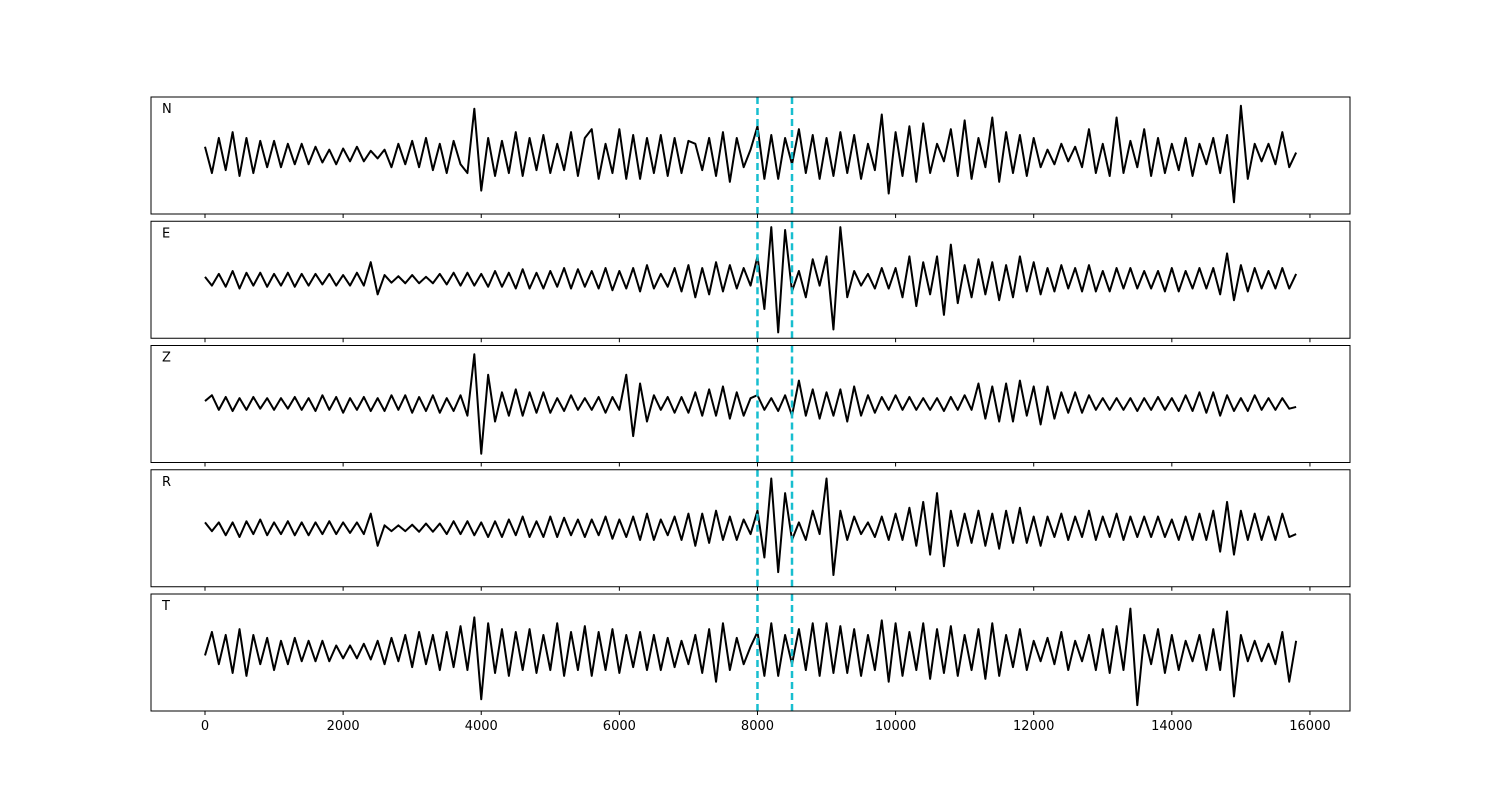 The image size is (1500, 800). What do you see at coordinates (1033, 726) in the screenshot?
I see `x-tick-label: 12000` at bounding box center [1033, 726].